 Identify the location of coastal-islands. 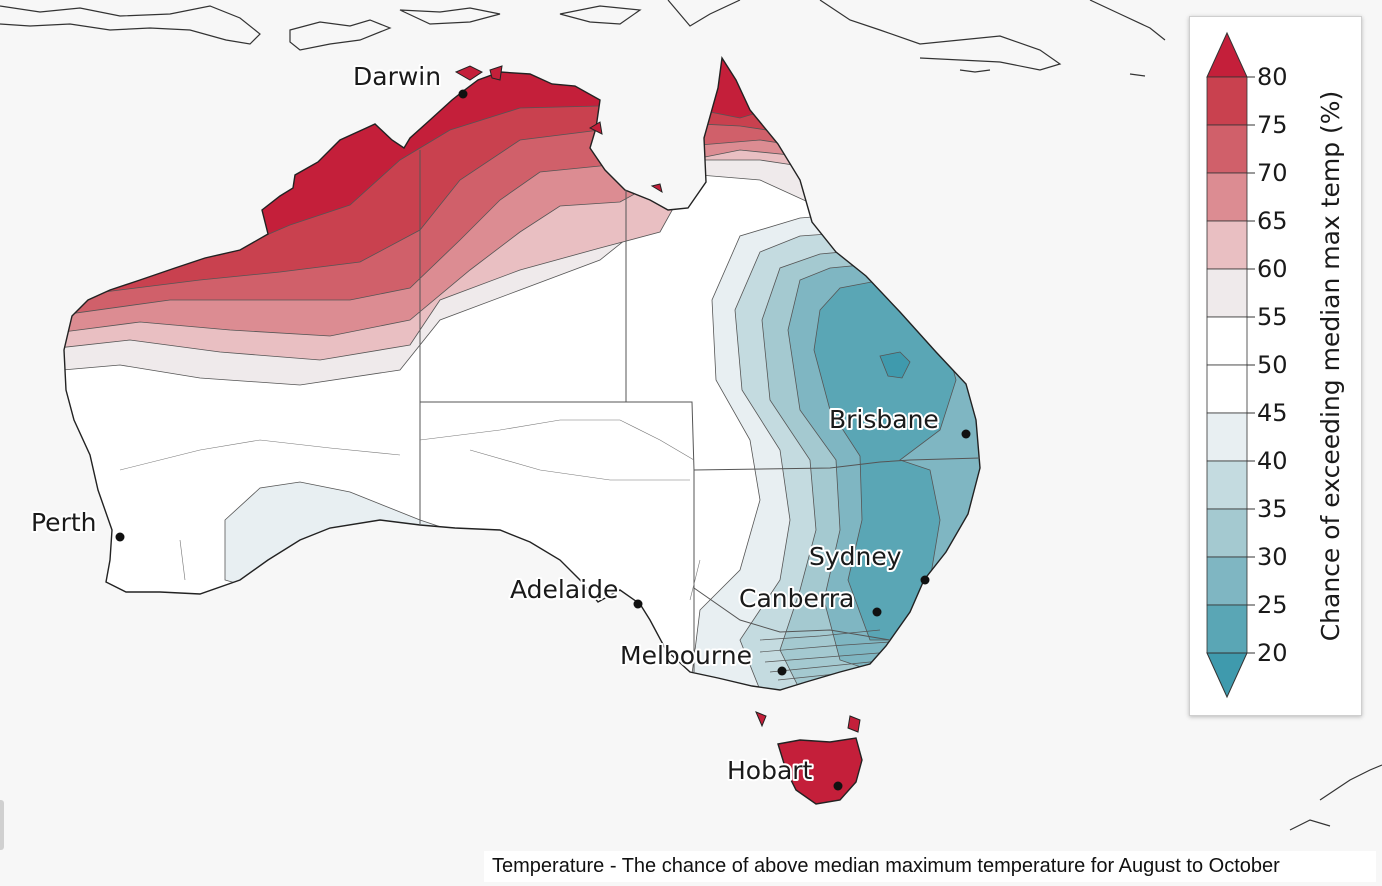
(558, 129).